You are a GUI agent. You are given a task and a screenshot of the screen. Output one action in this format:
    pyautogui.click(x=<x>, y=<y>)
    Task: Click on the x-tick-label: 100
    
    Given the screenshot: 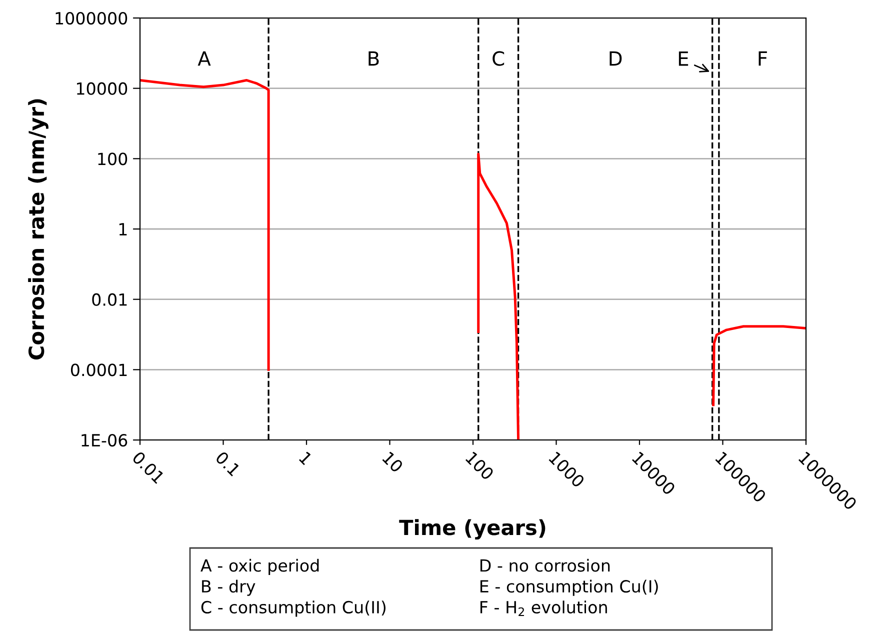 What is the action you would take?
    pyautogui.click(x=480, y=466)
    